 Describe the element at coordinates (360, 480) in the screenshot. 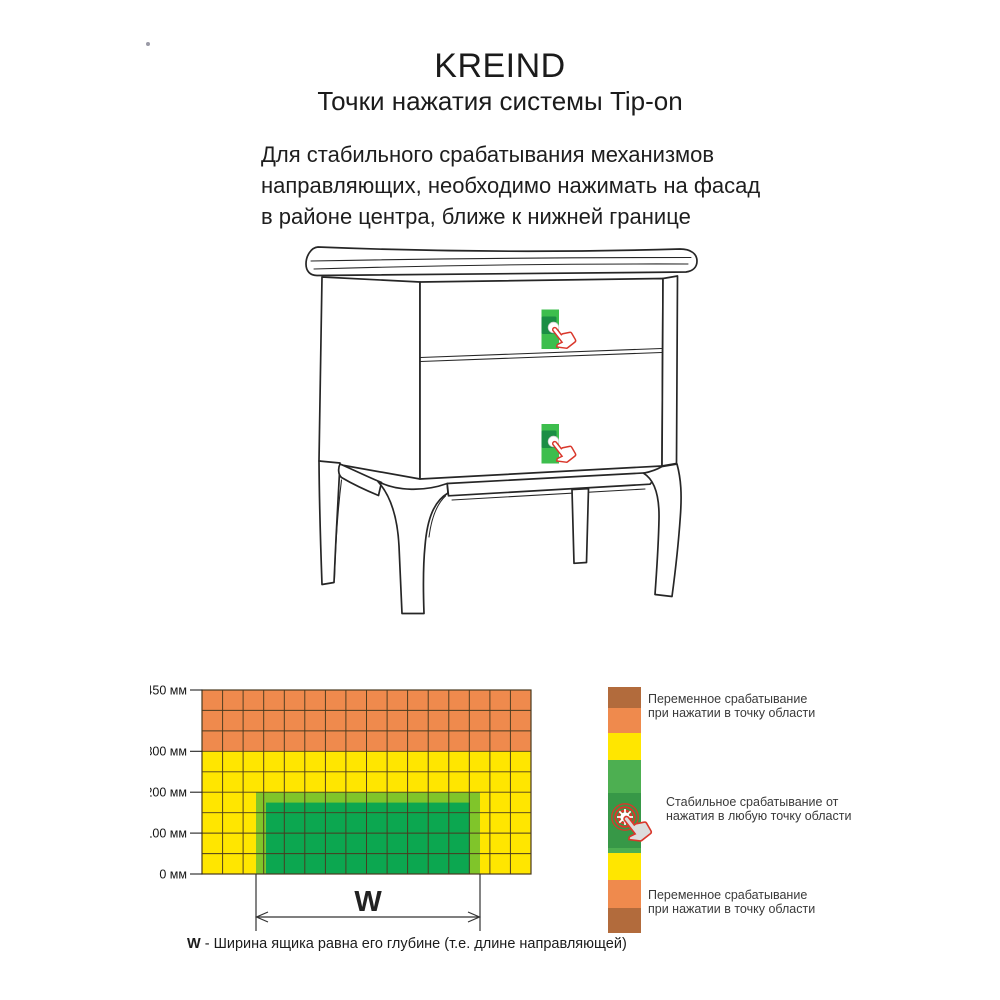

I see `apron-left` at that location.